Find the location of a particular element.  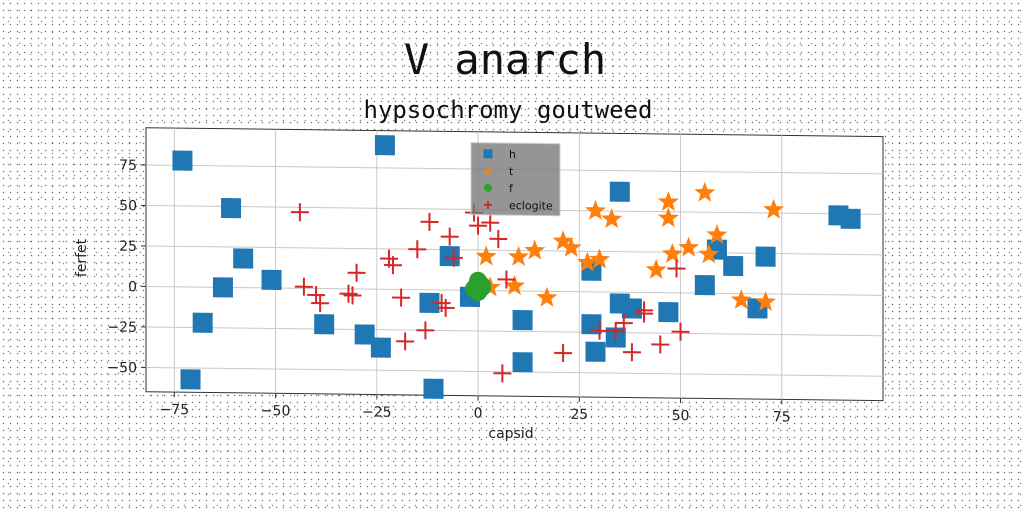

x-tick-label: 75 is located at coordinates (782, 417).